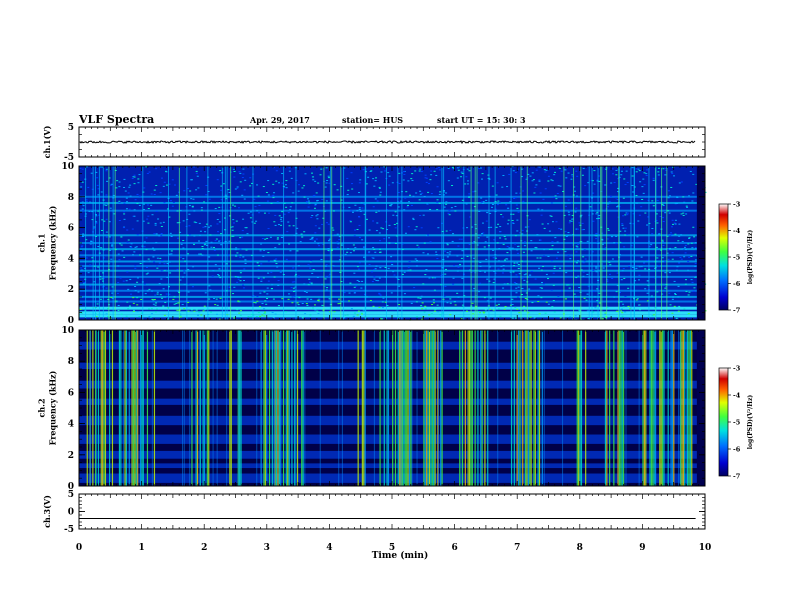 This screenshot has width=792, height=612. Describe the element at coordinates (737, 396) in the screenshot. I see `colorbar-tick-label: -4` at that location.